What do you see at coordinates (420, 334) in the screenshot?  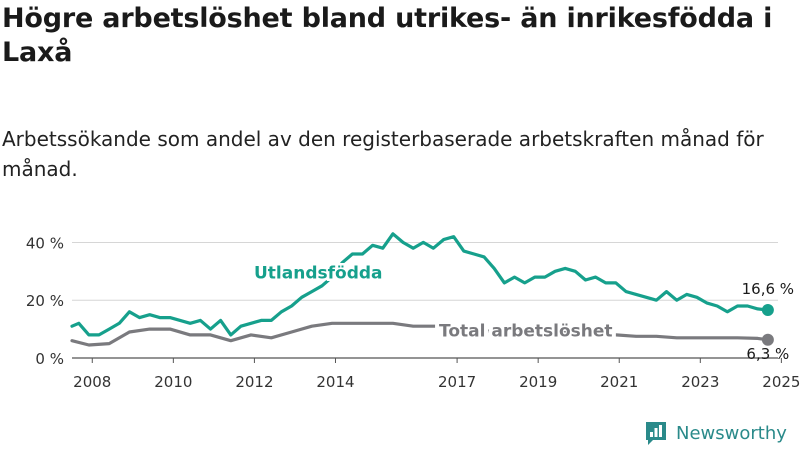 I see `series-line-total` at bounding box center [420, 334].